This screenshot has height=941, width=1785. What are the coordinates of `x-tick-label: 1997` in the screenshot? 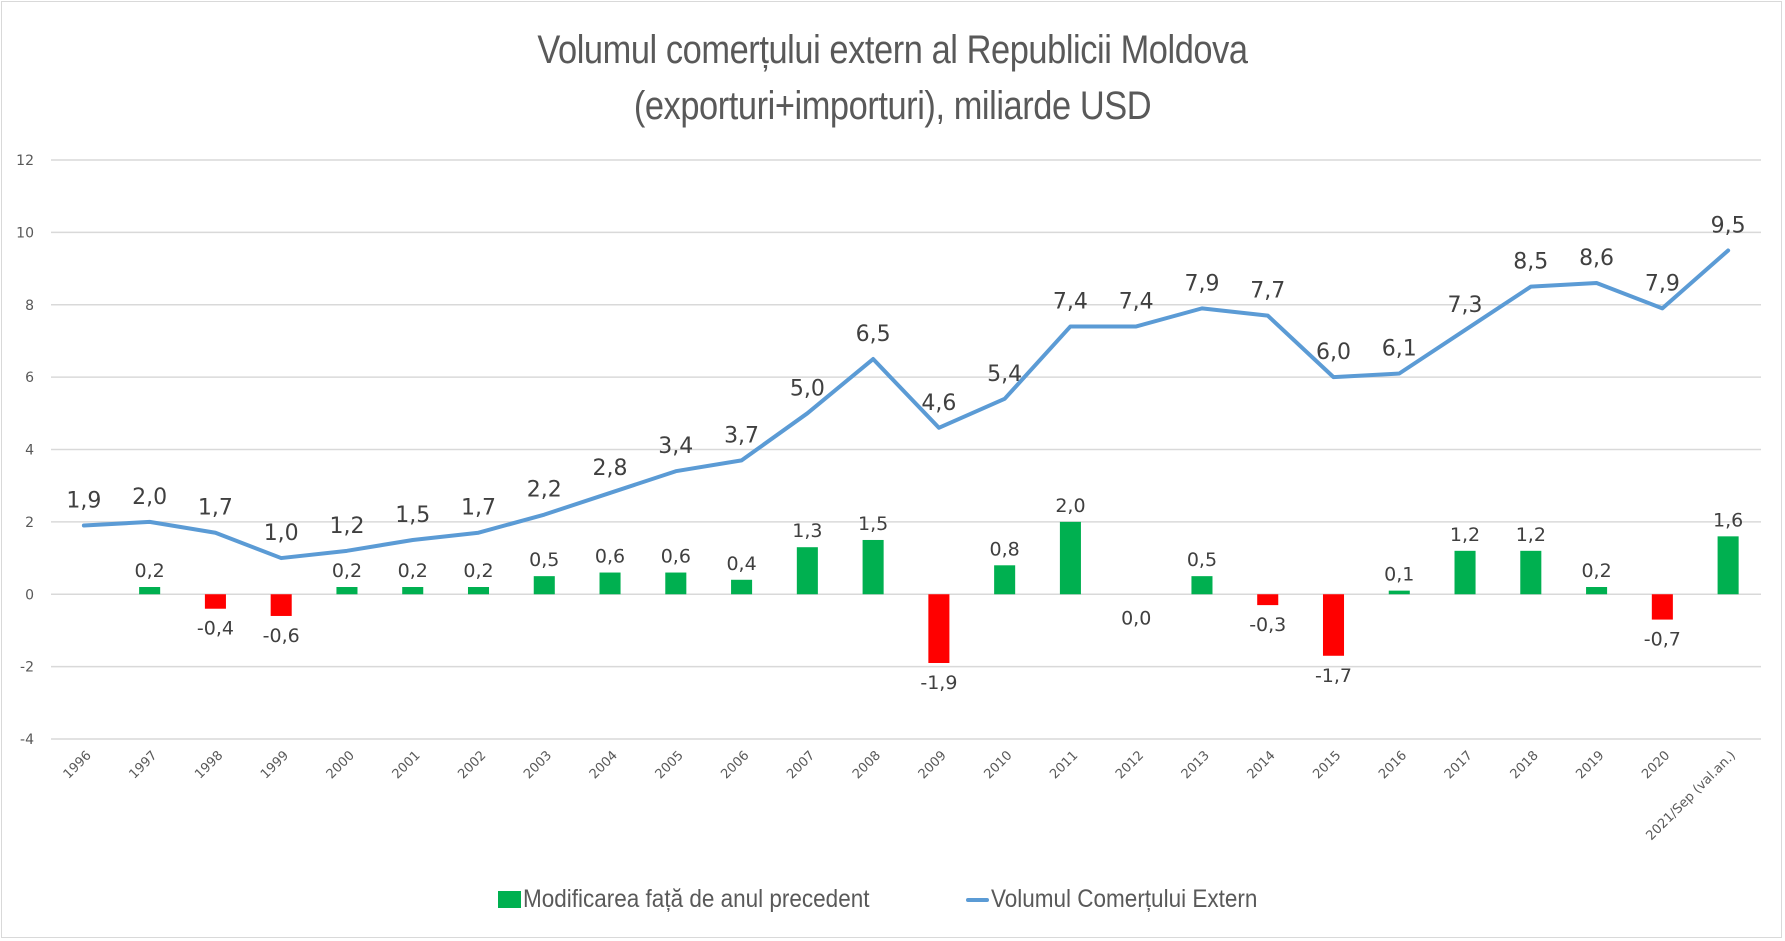 It's located at (143, 765).